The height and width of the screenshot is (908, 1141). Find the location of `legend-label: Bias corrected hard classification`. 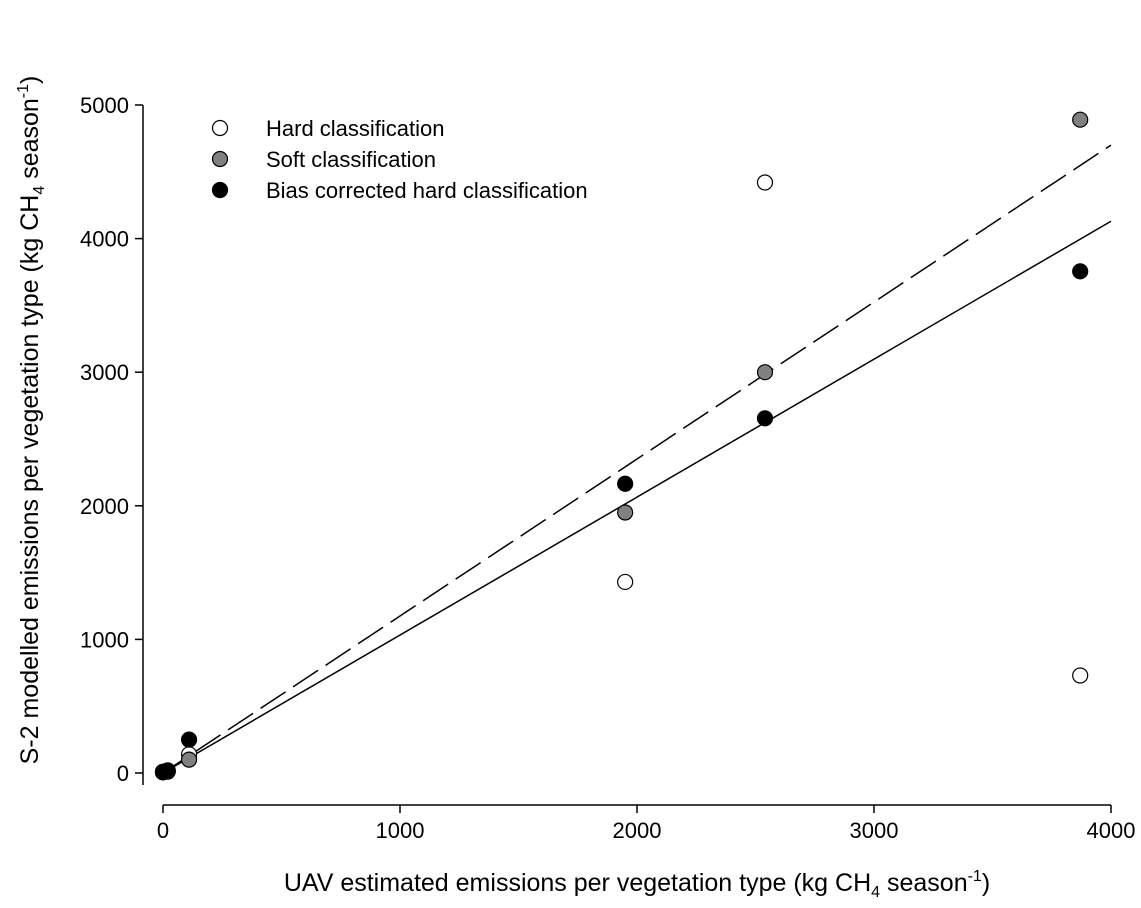

legend-label: Bias corrected hard classification is located at coordinates (427, 190).